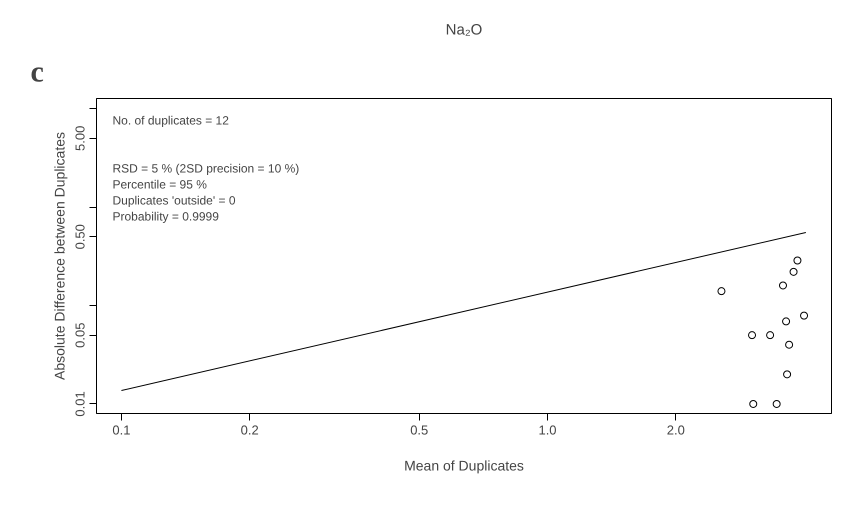 This screenshot has height=516, width=867. I want to click on x-tick-label: 2.0, so click(675, 430).